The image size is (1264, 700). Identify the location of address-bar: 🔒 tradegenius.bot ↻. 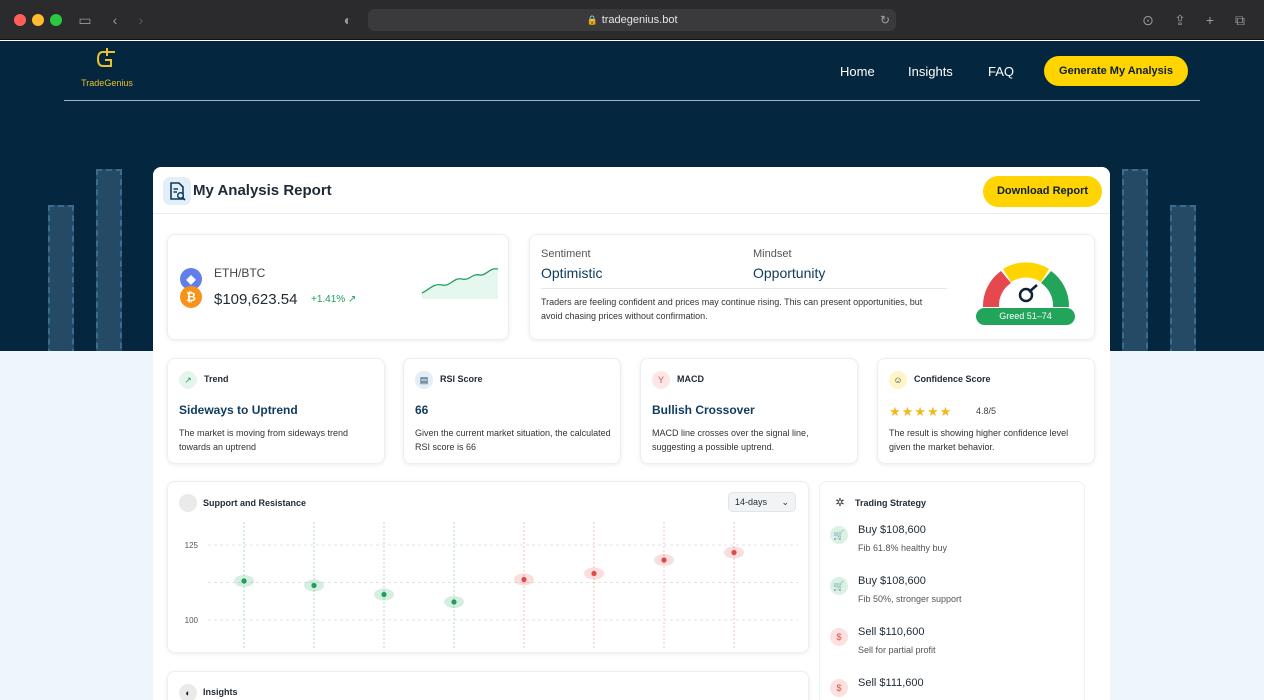
(632, 20).